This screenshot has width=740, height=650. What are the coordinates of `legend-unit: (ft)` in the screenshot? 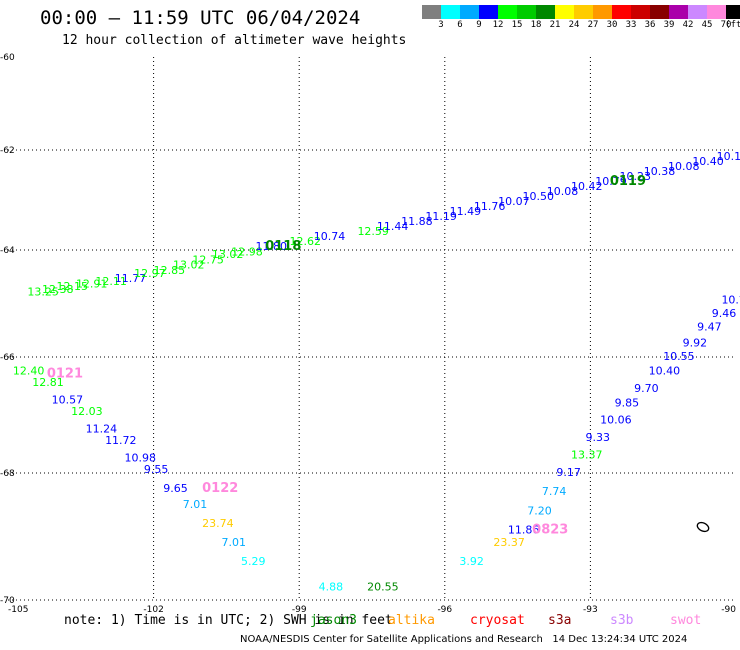 It's located at (732, 25).